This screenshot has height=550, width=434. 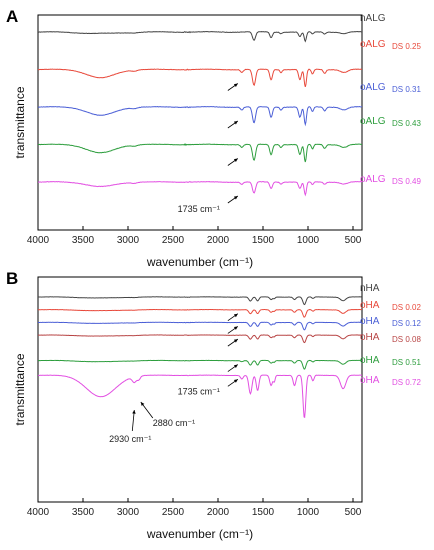 I want to click on series-name-label: nALG, so click(x=373, y=18).